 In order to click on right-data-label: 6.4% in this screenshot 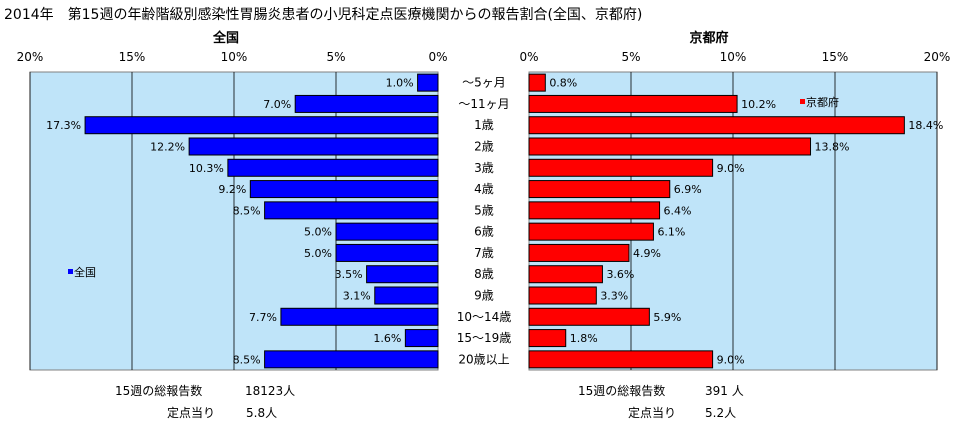, I will do `click(678, 210)`.